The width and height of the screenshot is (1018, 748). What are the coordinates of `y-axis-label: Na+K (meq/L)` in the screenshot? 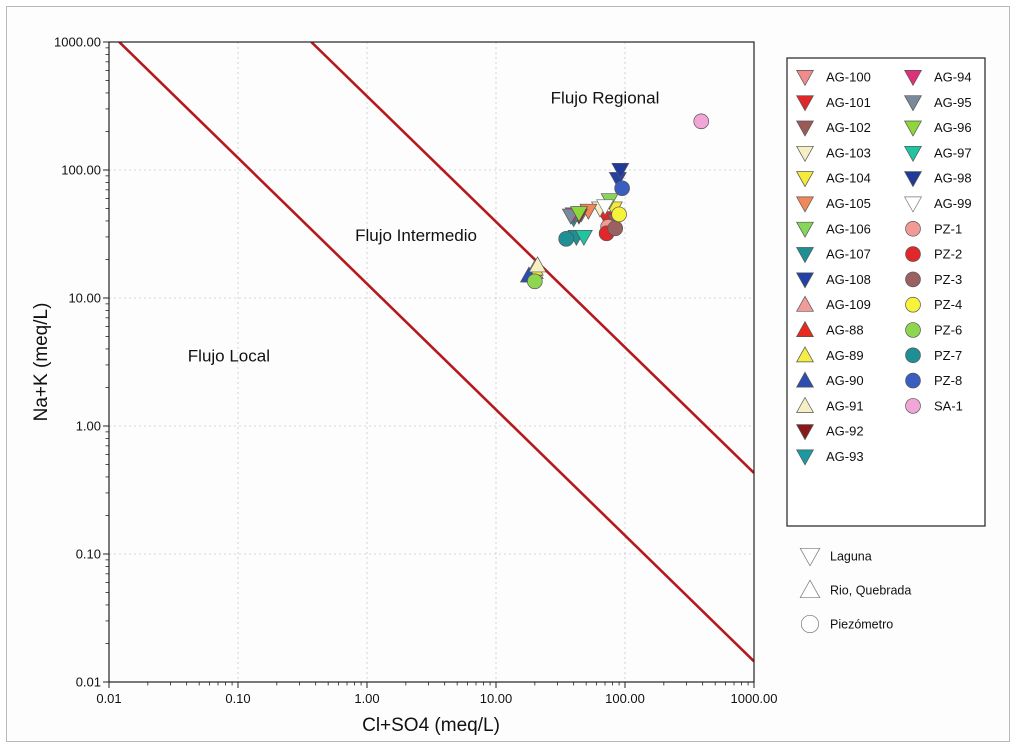 It's located at (41, 362).